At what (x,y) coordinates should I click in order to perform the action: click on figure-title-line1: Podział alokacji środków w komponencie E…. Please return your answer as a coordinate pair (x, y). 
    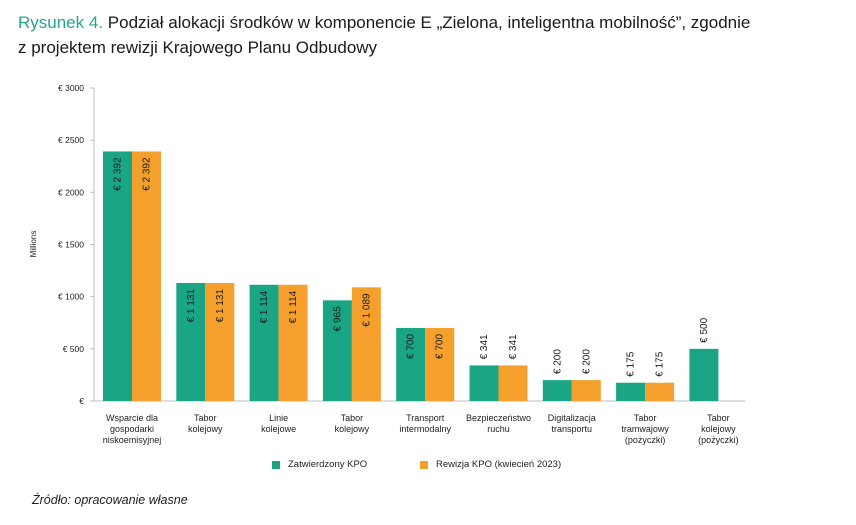
    Looking at the image, I should click on (429, 22).